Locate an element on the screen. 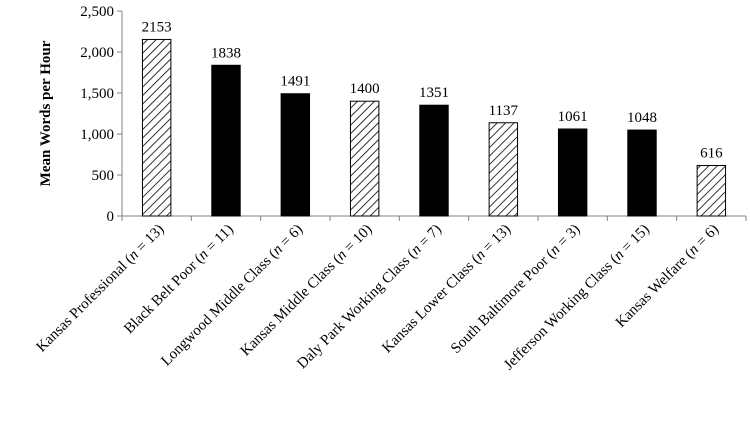  y-tick-label: 2,500 is located at coordinates (97, 12).